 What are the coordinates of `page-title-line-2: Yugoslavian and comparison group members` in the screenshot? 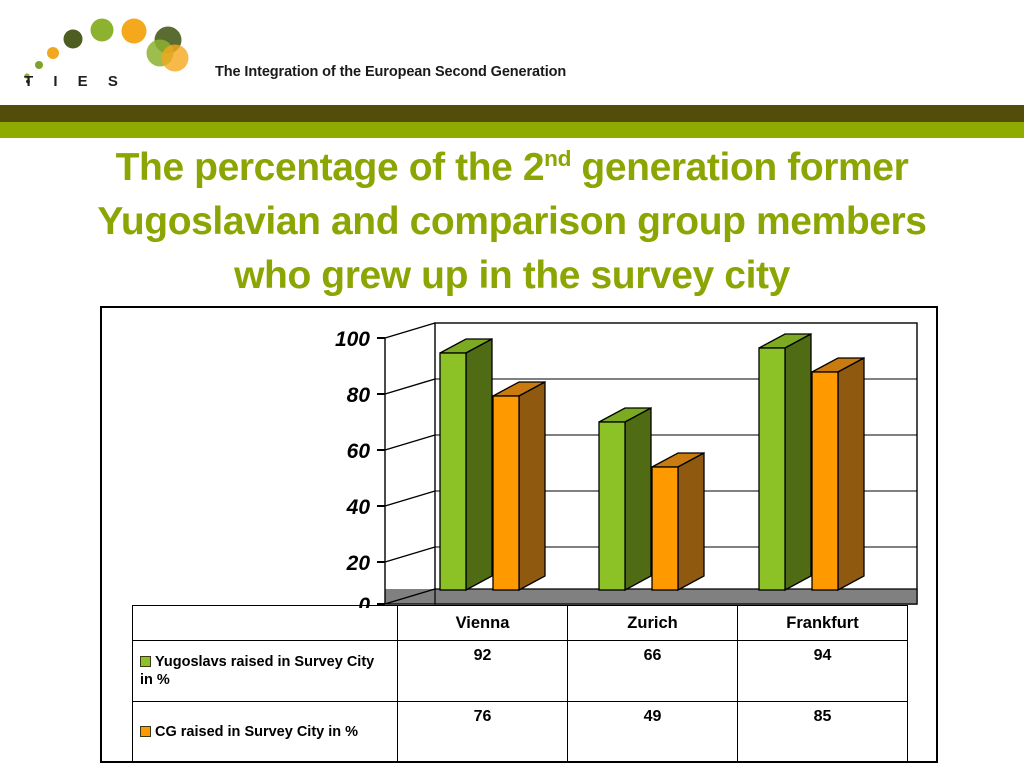 It's located at (512, 221).